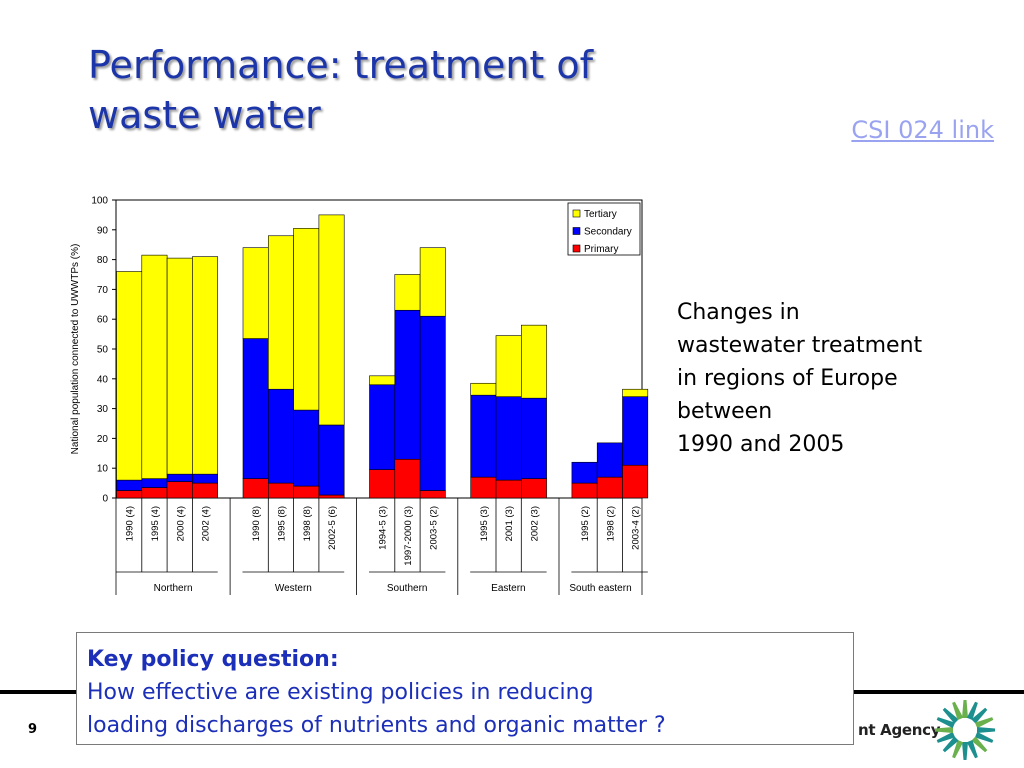 This screenshot has width=1024, height=768. I want to click on caption-line-4: between, so click(725, 411).